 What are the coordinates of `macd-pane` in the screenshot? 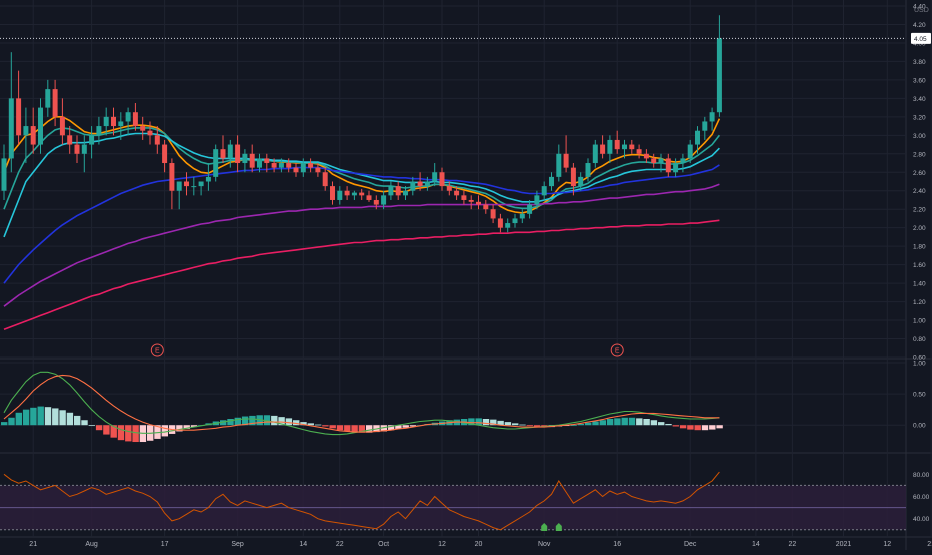 It's located at (362, 407).